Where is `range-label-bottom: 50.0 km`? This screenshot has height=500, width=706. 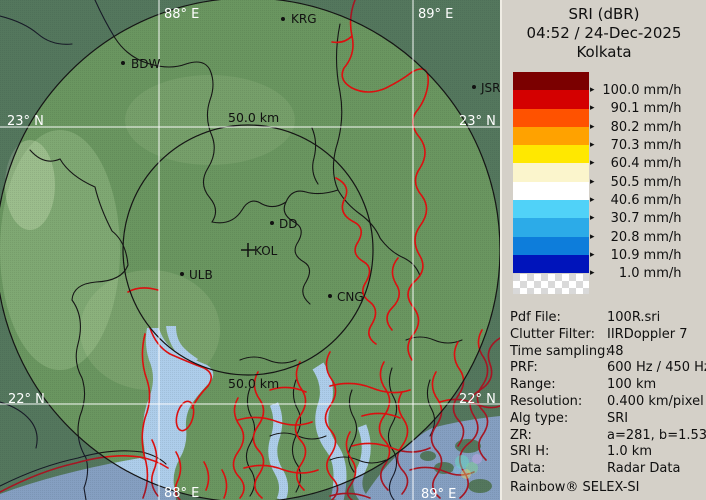 range-label-bottom: 50.0 km is located at coordinates (253, 383).